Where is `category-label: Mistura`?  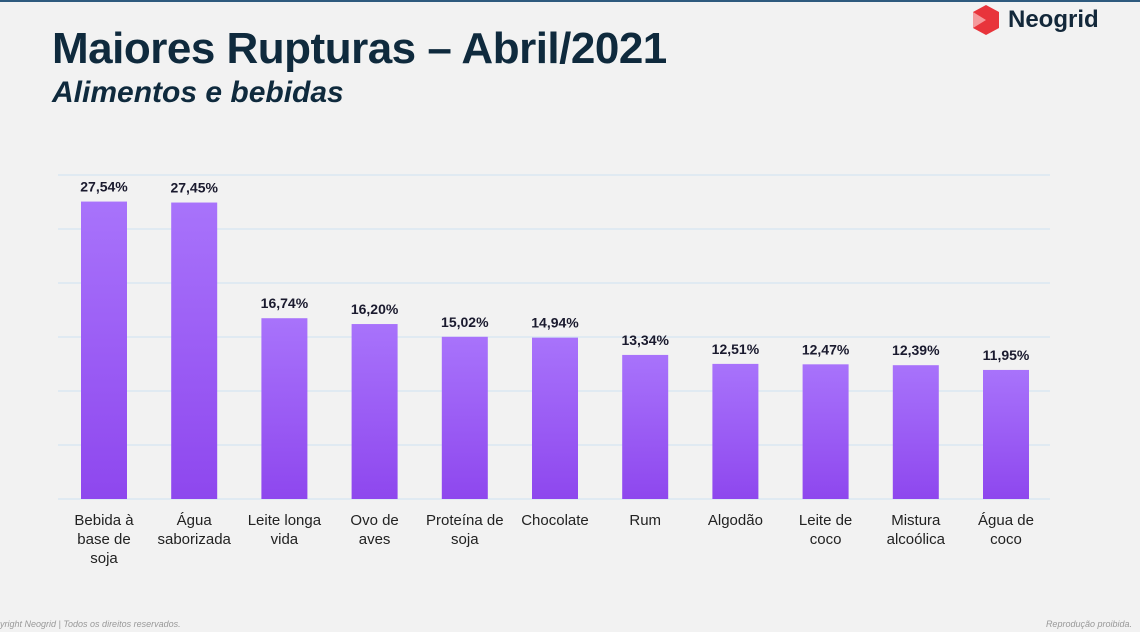
category-label: Mistura is located at coordinates (916, 520).